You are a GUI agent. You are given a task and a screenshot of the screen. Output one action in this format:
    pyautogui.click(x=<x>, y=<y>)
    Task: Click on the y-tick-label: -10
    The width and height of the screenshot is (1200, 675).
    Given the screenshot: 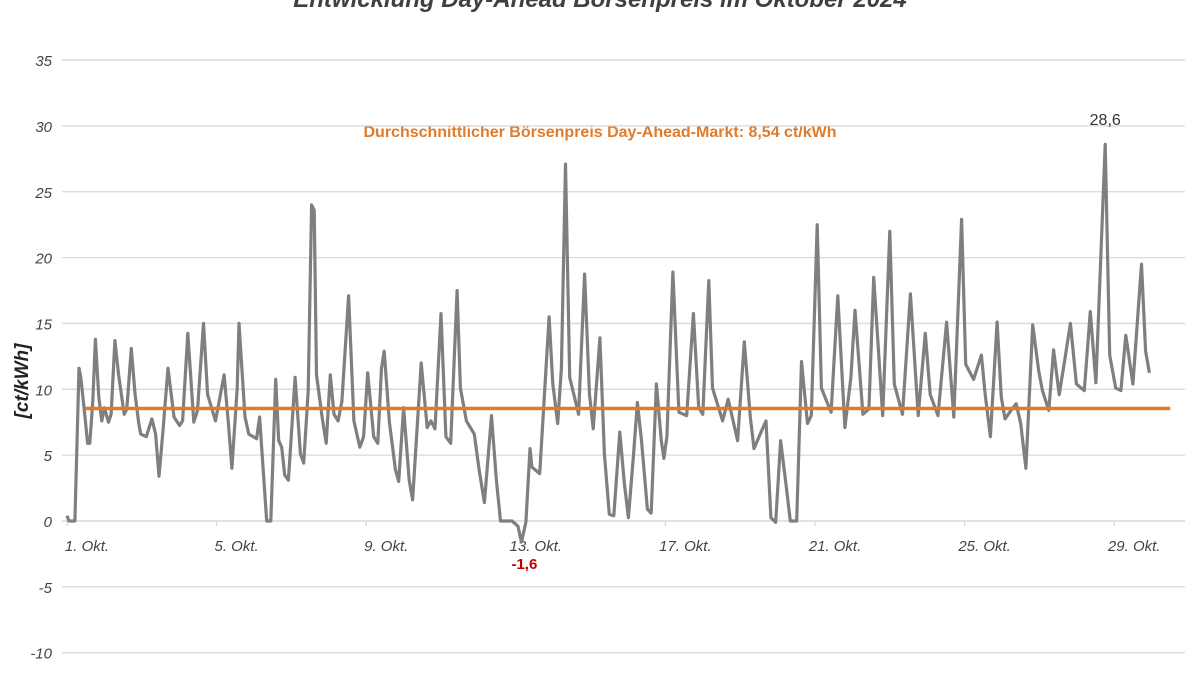 What is the action you would take?
    pyautogui.click(x=41, y=654)
    